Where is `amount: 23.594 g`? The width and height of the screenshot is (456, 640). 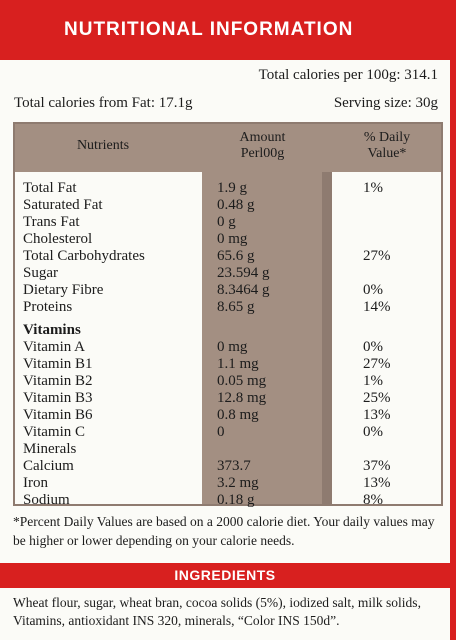
amount: 23.594 g is located at coordinates (243, 273).